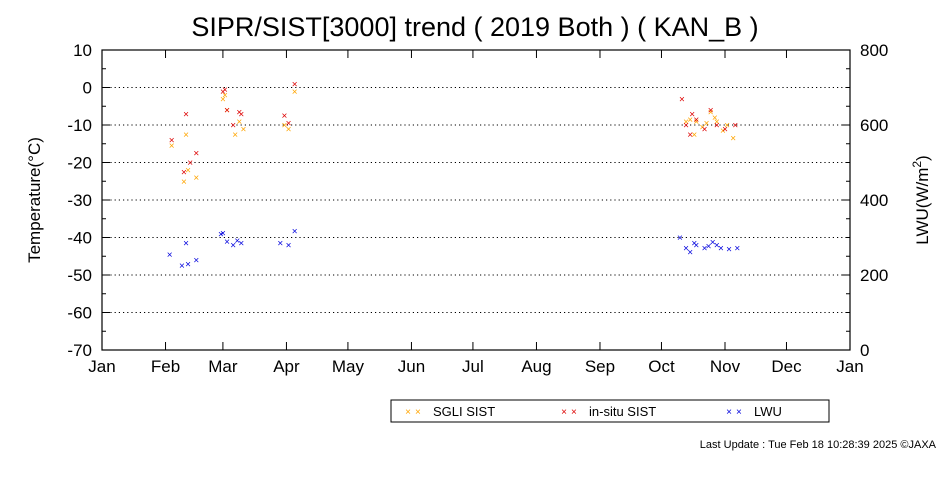  What do you see at coordinates (87, 88) in the screenshot?
I see `y-tick-label: 0` at bounding box center [87, 88].